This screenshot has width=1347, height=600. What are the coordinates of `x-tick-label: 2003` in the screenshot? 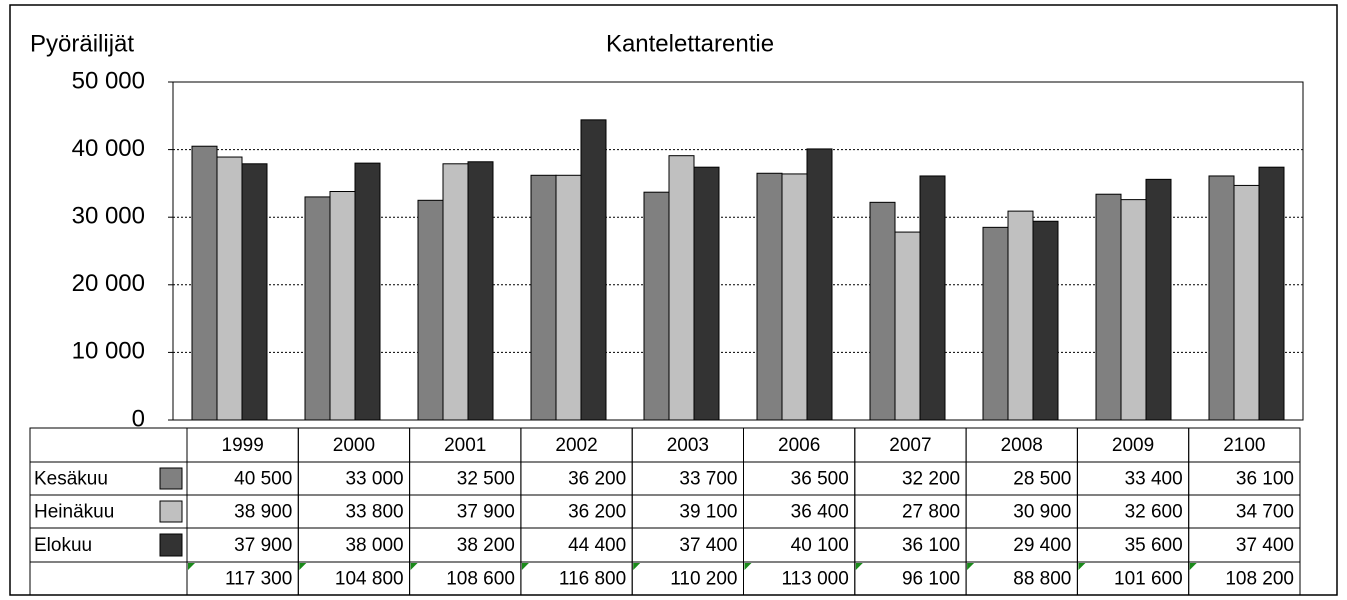 It's located at (688, 445).